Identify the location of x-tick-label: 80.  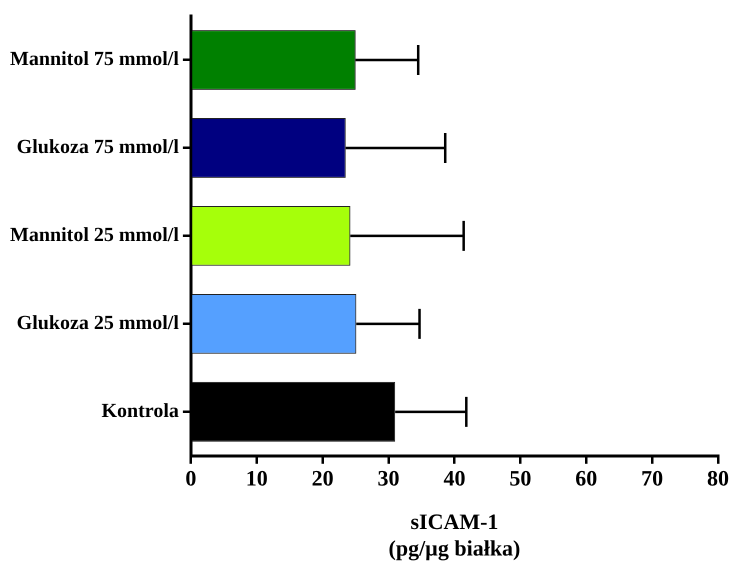
(718, 478).